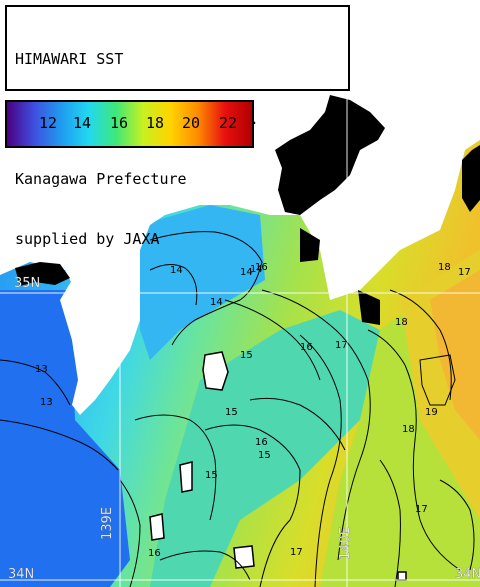  What do you see at coordinates (107, 523) in the screenshot?
I see `lon-label-139e: 139E` at bounding box center [107, 523].